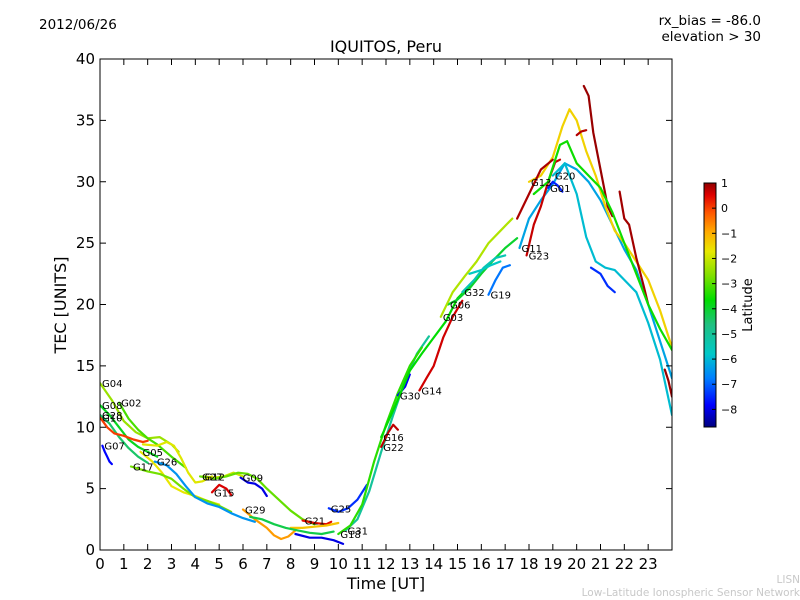 This screenshot has width=800, height=600. I want to click on series-line-g07, so click(107, 455).